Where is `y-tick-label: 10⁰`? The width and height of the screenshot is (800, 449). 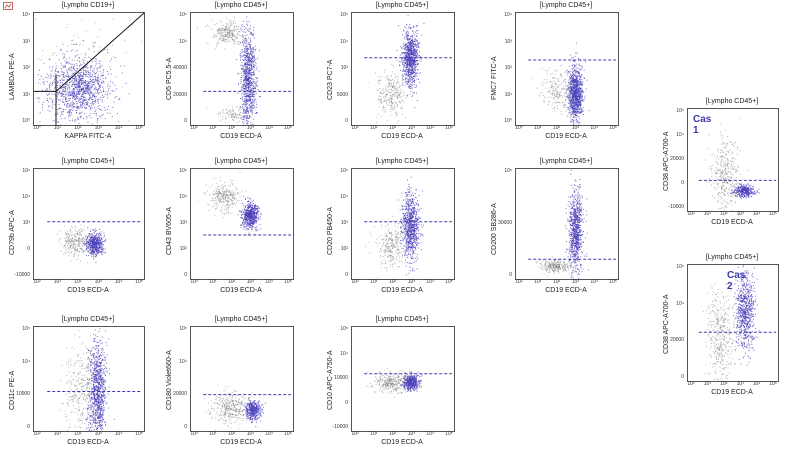
y-tick-label: 10⁰ is located at coordinates (26, 121).